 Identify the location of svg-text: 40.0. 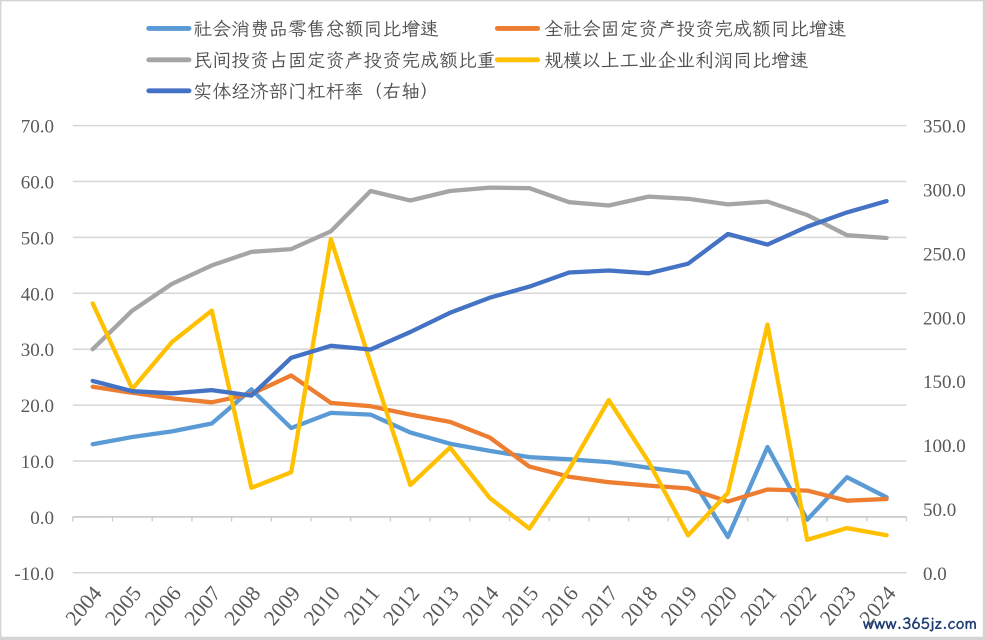
(37, 294).